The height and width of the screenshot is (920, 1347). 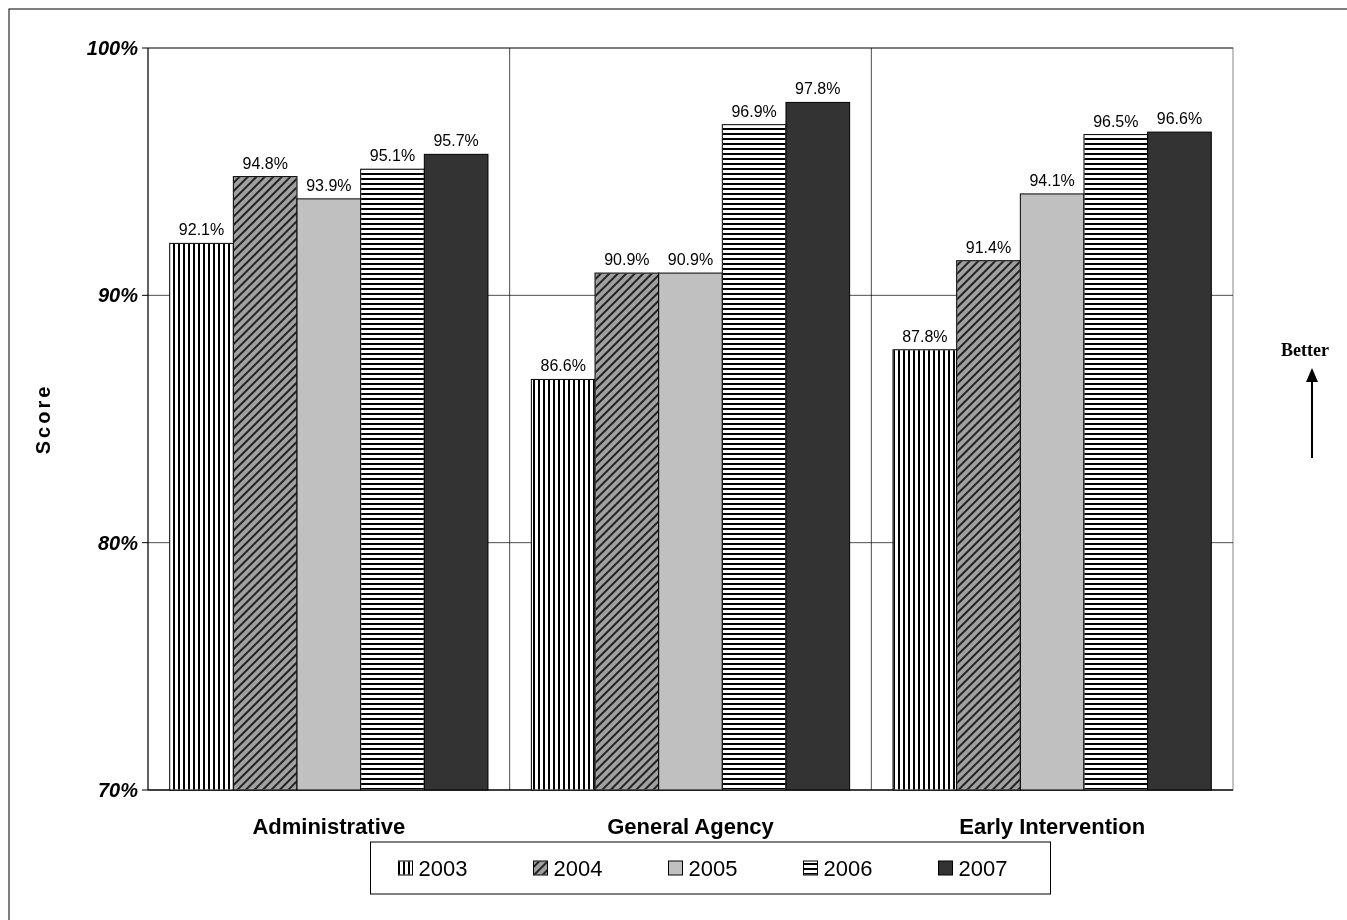 I want to click on x-tick-label: Early Intervention, so click(x=1052, y=826).